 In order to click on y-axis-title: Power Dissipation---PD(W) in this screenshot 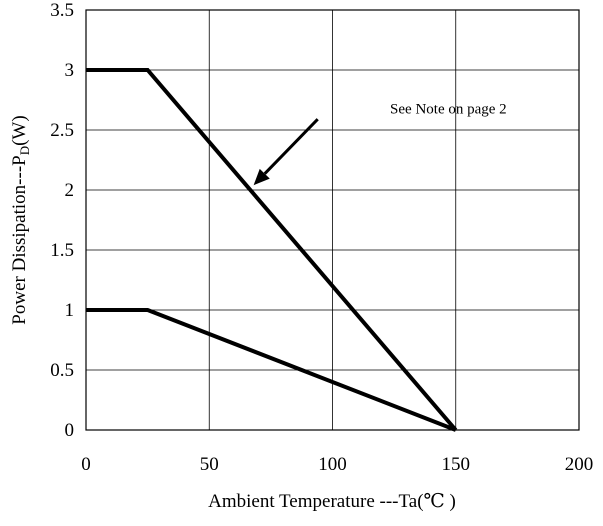, I will do `click(20, 219)`.